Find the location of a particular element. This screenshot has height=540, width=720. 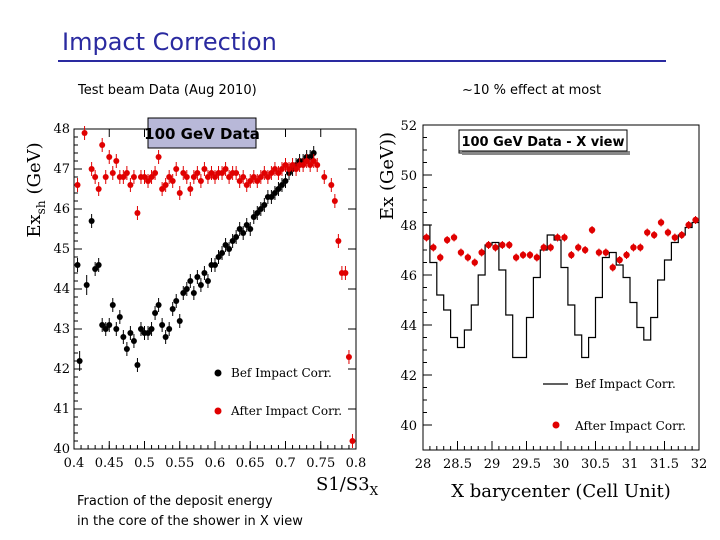

left-ytick-label: 43 is located at coordinates (61, 329).